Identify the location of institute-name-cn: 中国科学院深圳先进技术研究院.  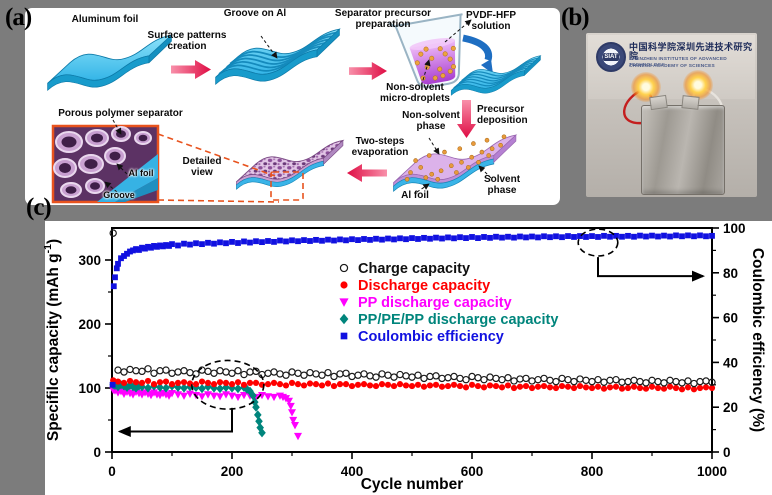
(691, 51).